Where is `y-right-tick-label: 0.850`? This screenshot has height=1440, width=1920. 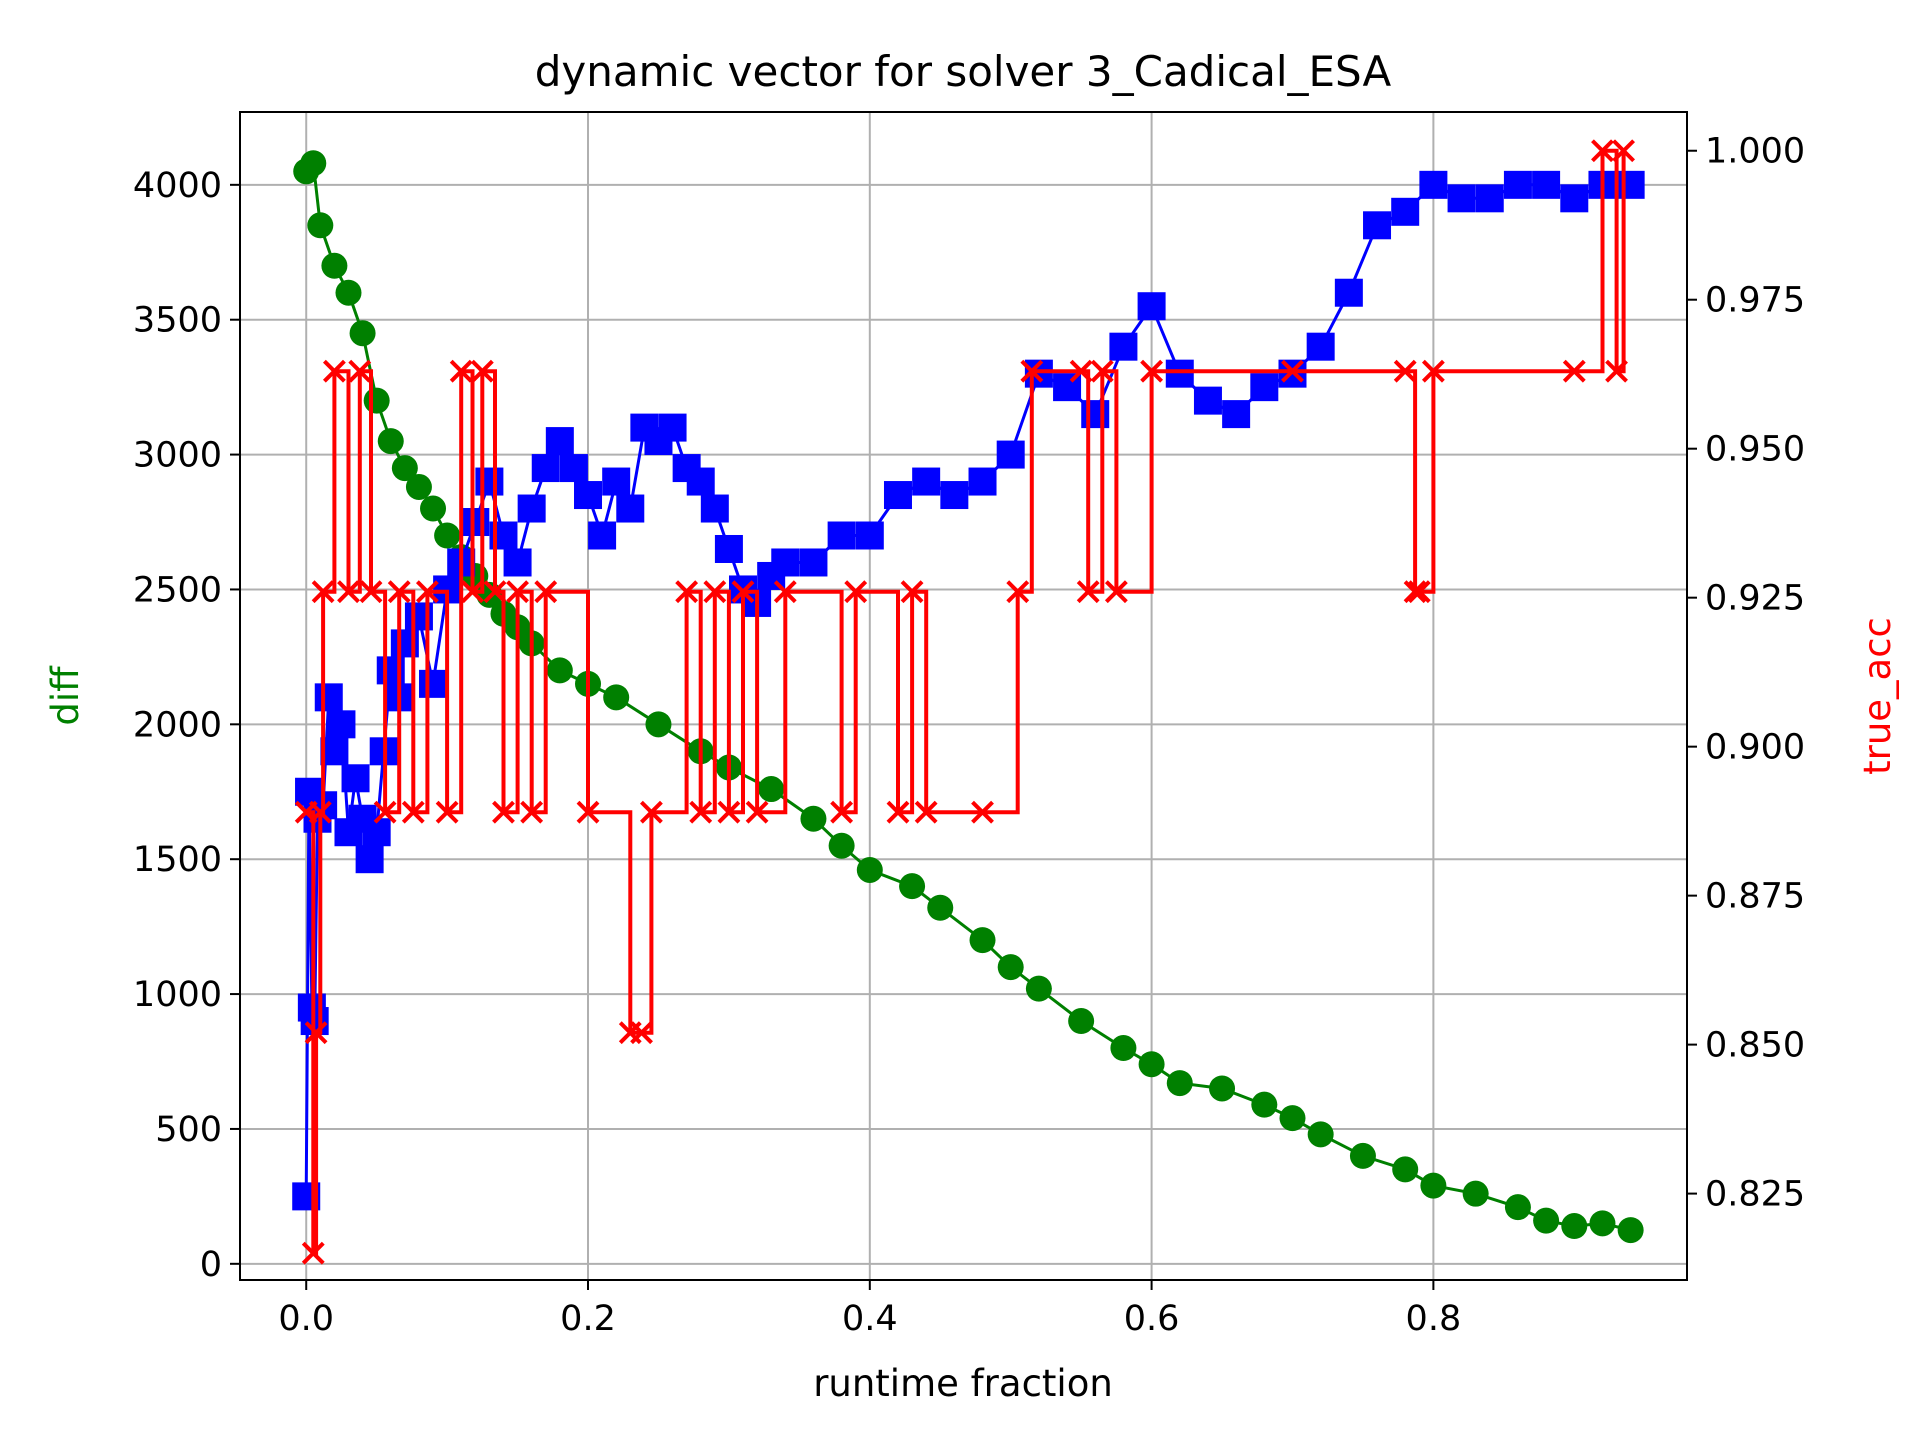 y-right-tick-label: 0.850 is located at coordinates (1755, 1046).